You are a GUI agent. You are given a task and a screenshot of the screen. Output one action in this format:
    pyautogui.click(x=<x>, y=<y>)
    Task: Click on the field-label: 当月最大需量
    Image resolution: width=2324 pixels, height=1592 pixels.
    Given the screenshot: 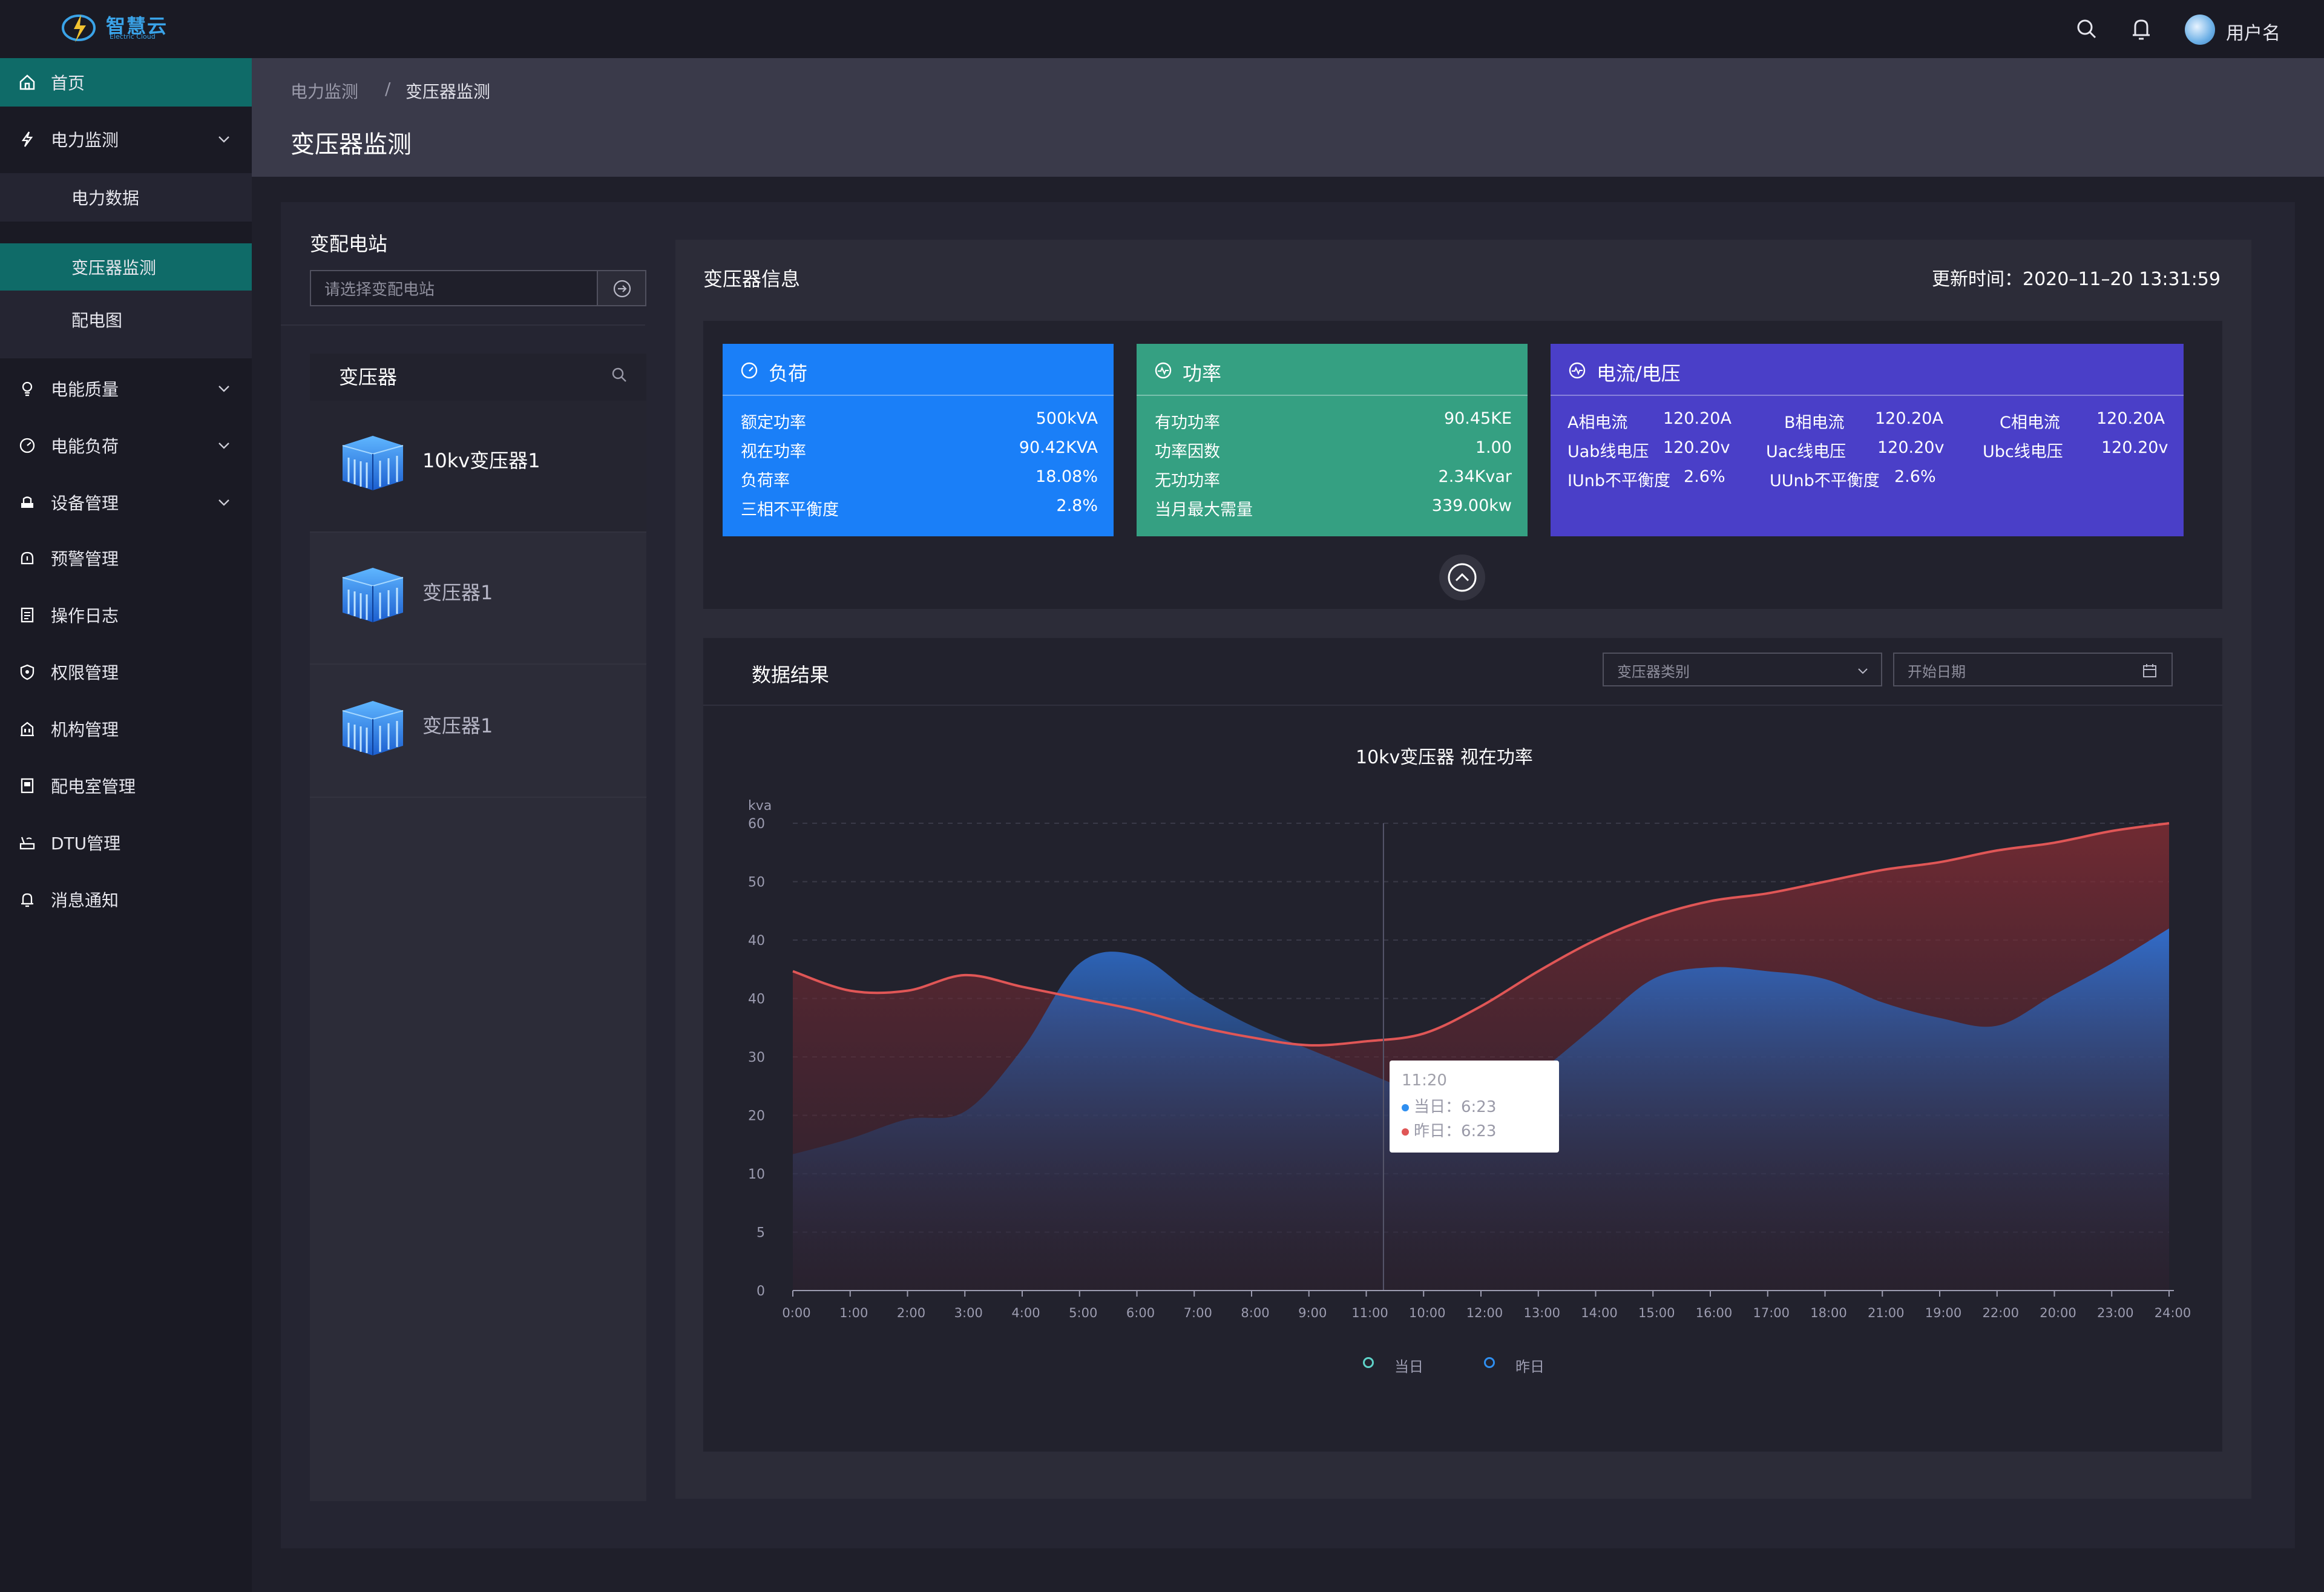 What is the action you would take?
    pyautogui.click(x=1204, y=510)
    